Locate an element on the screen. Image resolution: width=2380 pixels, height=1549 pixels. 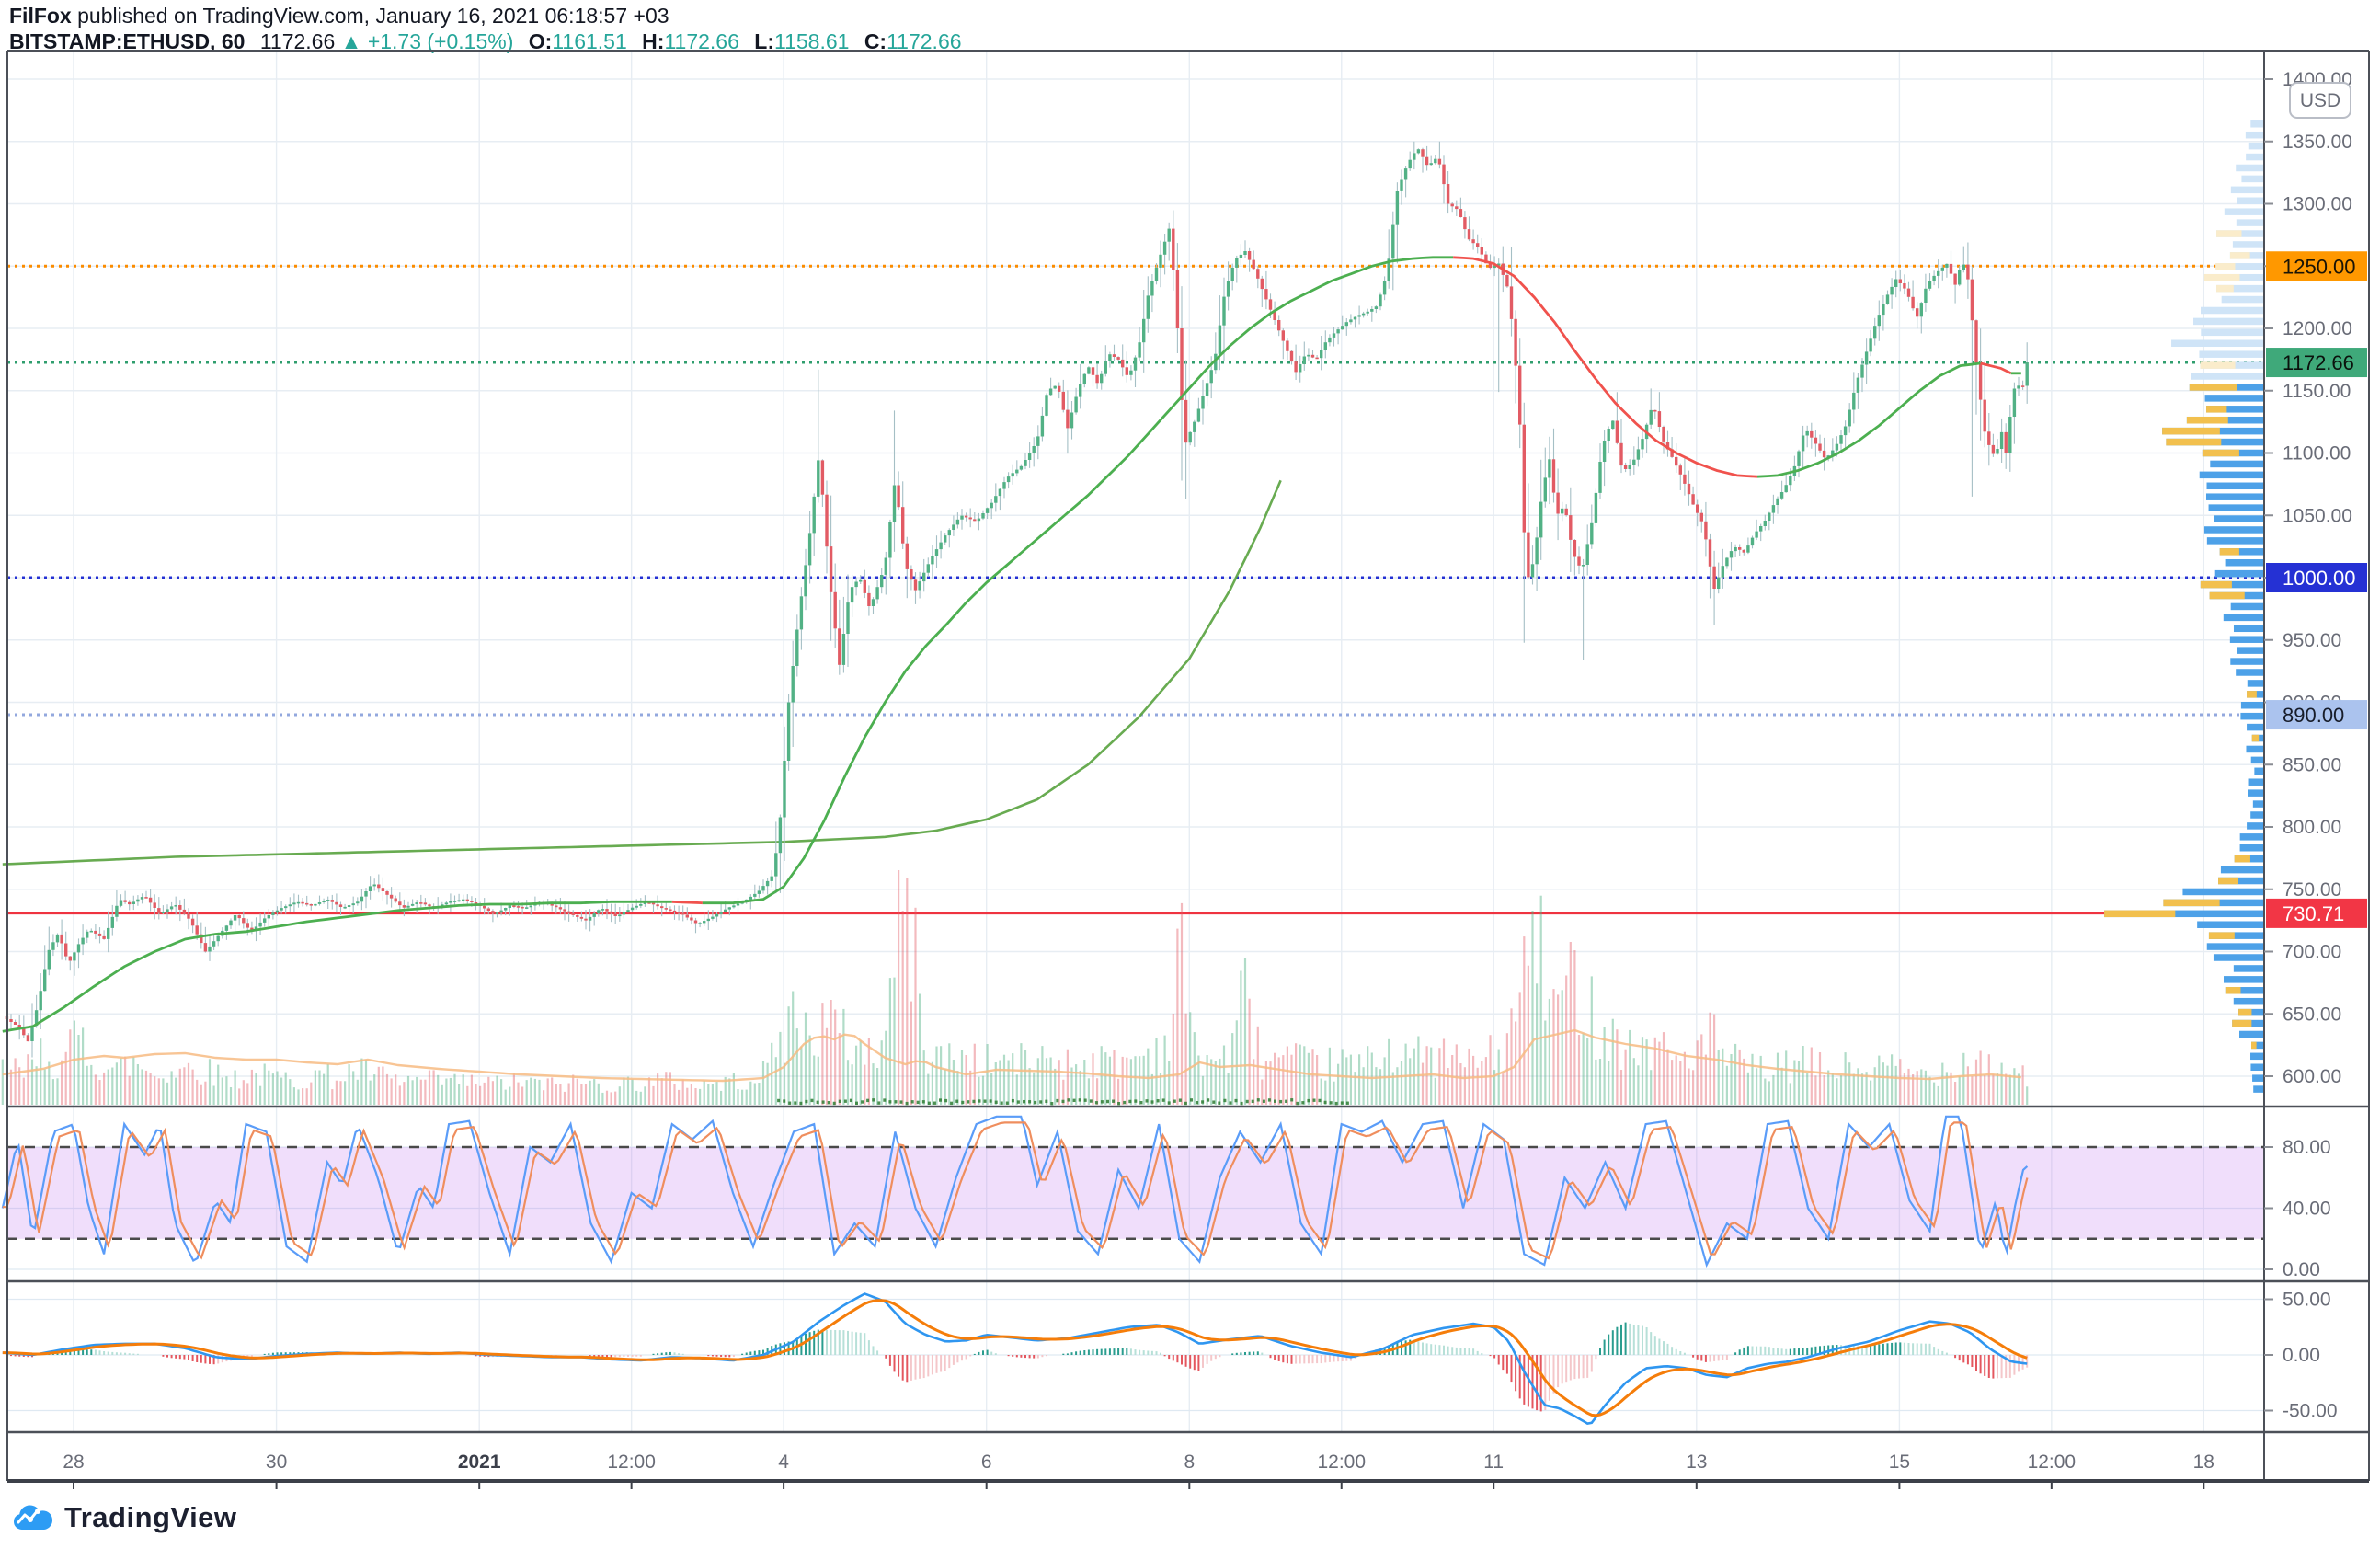
svg-text: 600.00 is located at coordinates (2312, 1077).